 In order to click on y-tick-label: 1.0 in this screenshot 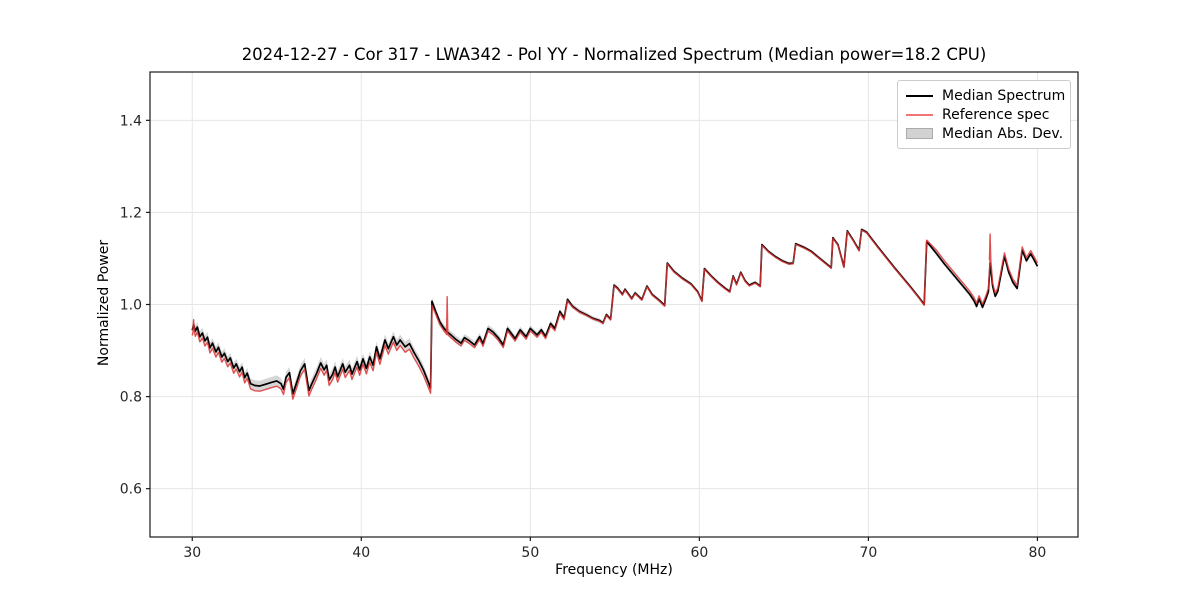, I will do `click(131, 306)`.